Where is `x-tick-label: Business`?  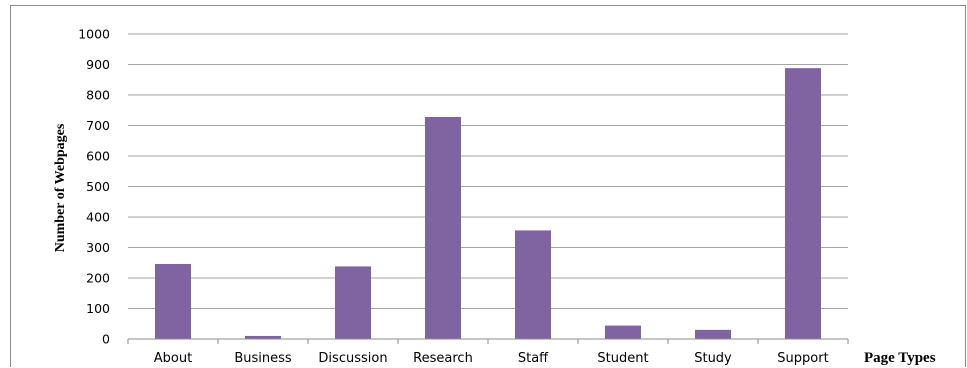 x-tick-label: Business is located at coordinates (263, 358).